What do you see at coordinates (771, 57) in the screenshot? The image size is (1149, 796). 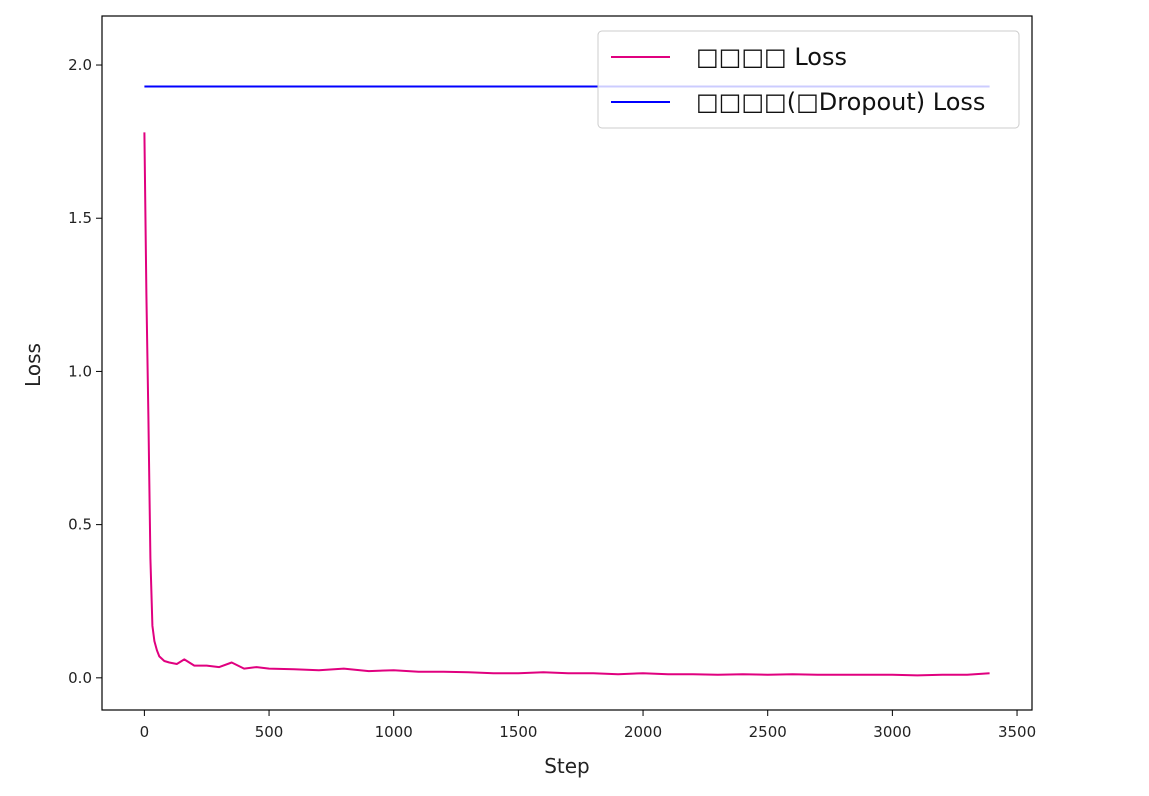 I see `legend-label-1: □□□□ Loss` at bounding box center [771, 57].